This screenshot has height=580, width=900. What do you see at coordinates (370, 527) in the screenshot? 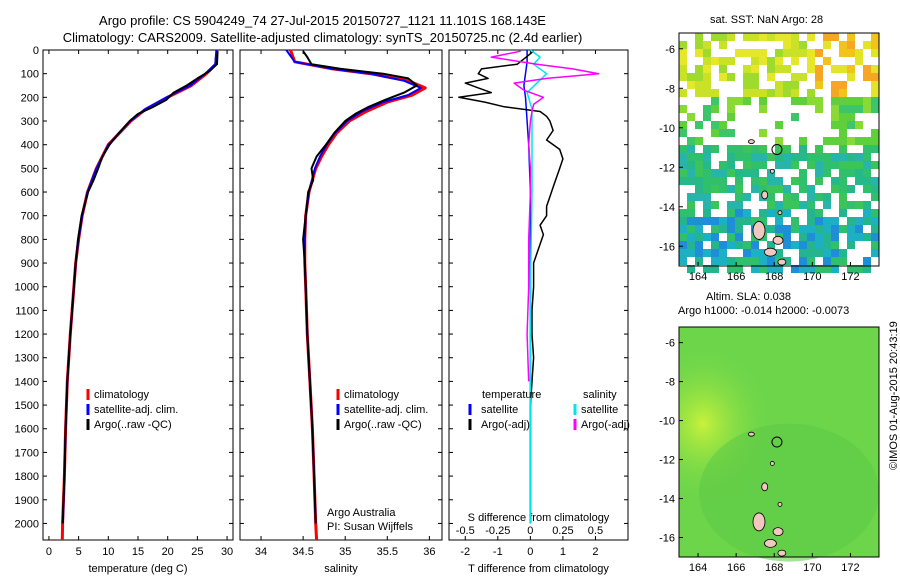
I see `annotation-text: PI: Susan Wijffels` at bounding box center [370, 527].